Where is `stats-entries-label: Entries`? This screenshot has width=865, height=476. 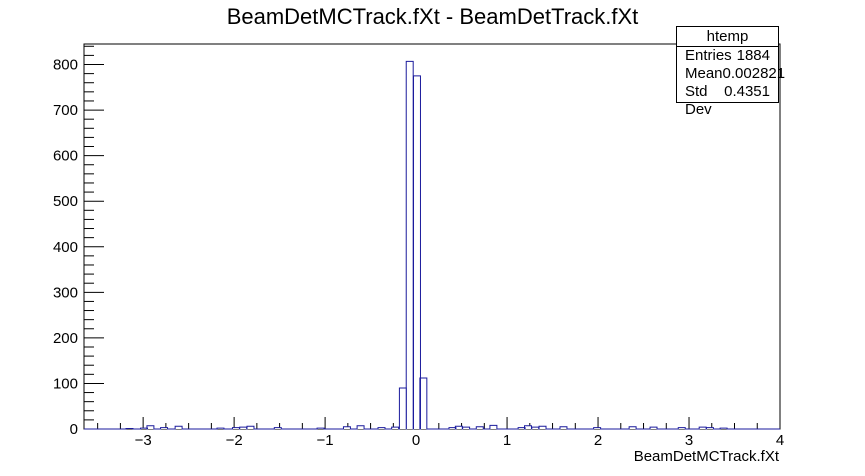 stats-entries-label: Entries is located at coordinates (708, 55).